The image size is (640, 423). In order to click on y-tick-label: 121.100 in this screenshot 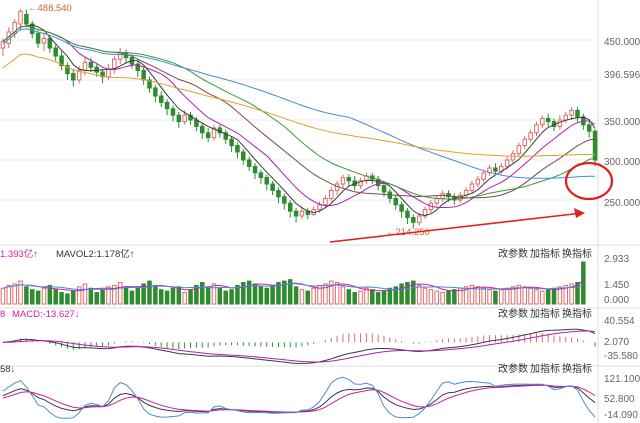, I will do `click(622, 379)`.